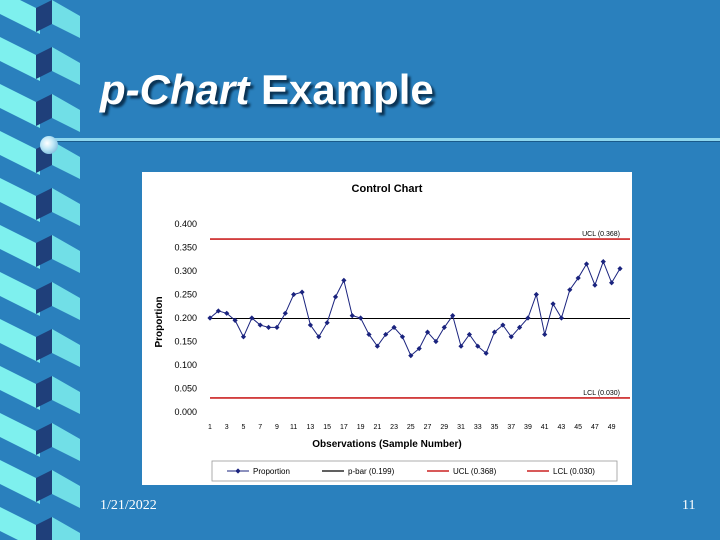 This screenshot has width=720, height=540. Describe the element at coordinates (244, 427) in the screenshot. I see `x-tick-label: 5` at that location.